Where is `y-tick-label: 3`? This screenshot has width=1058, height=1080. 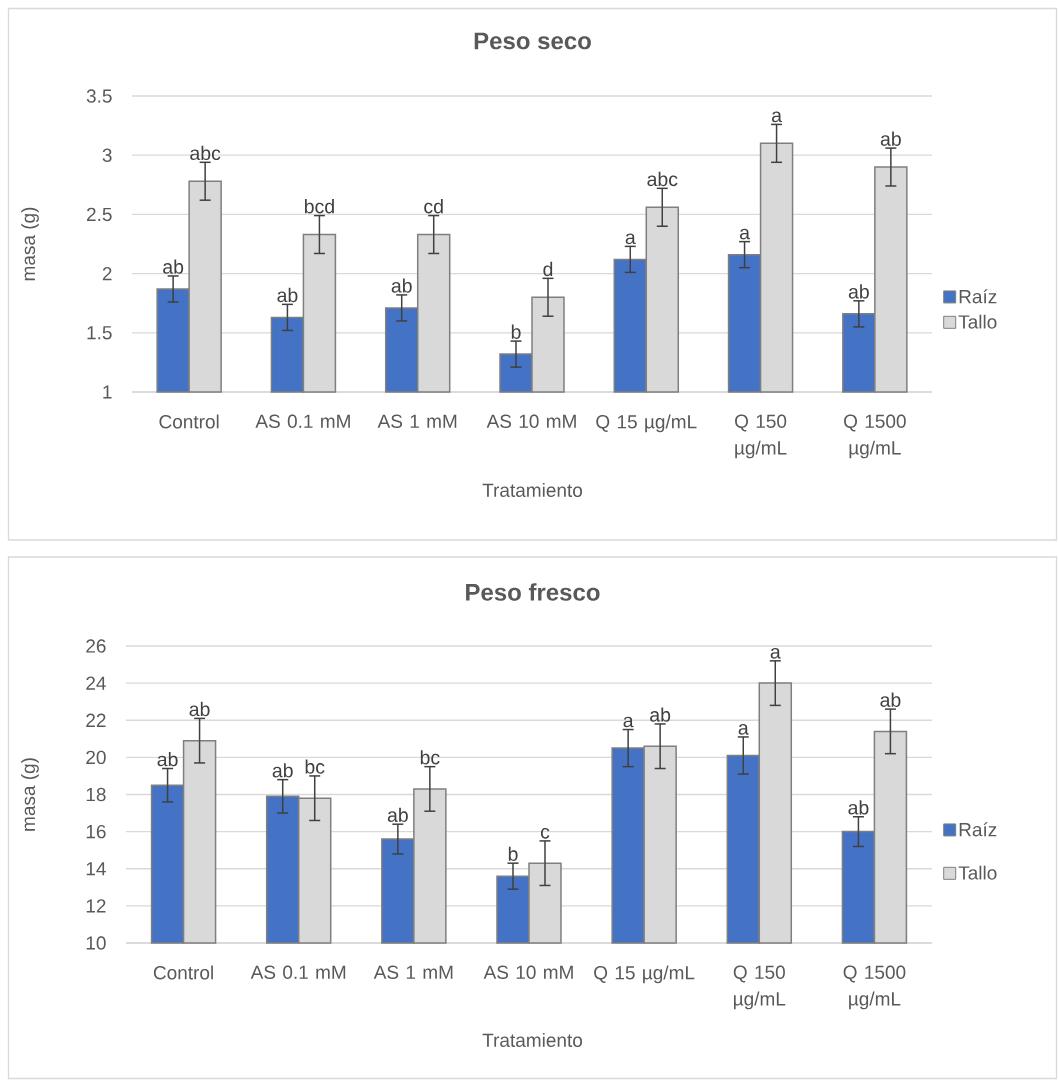 y-tick-label: 3 is located at coordinates (107, 155).